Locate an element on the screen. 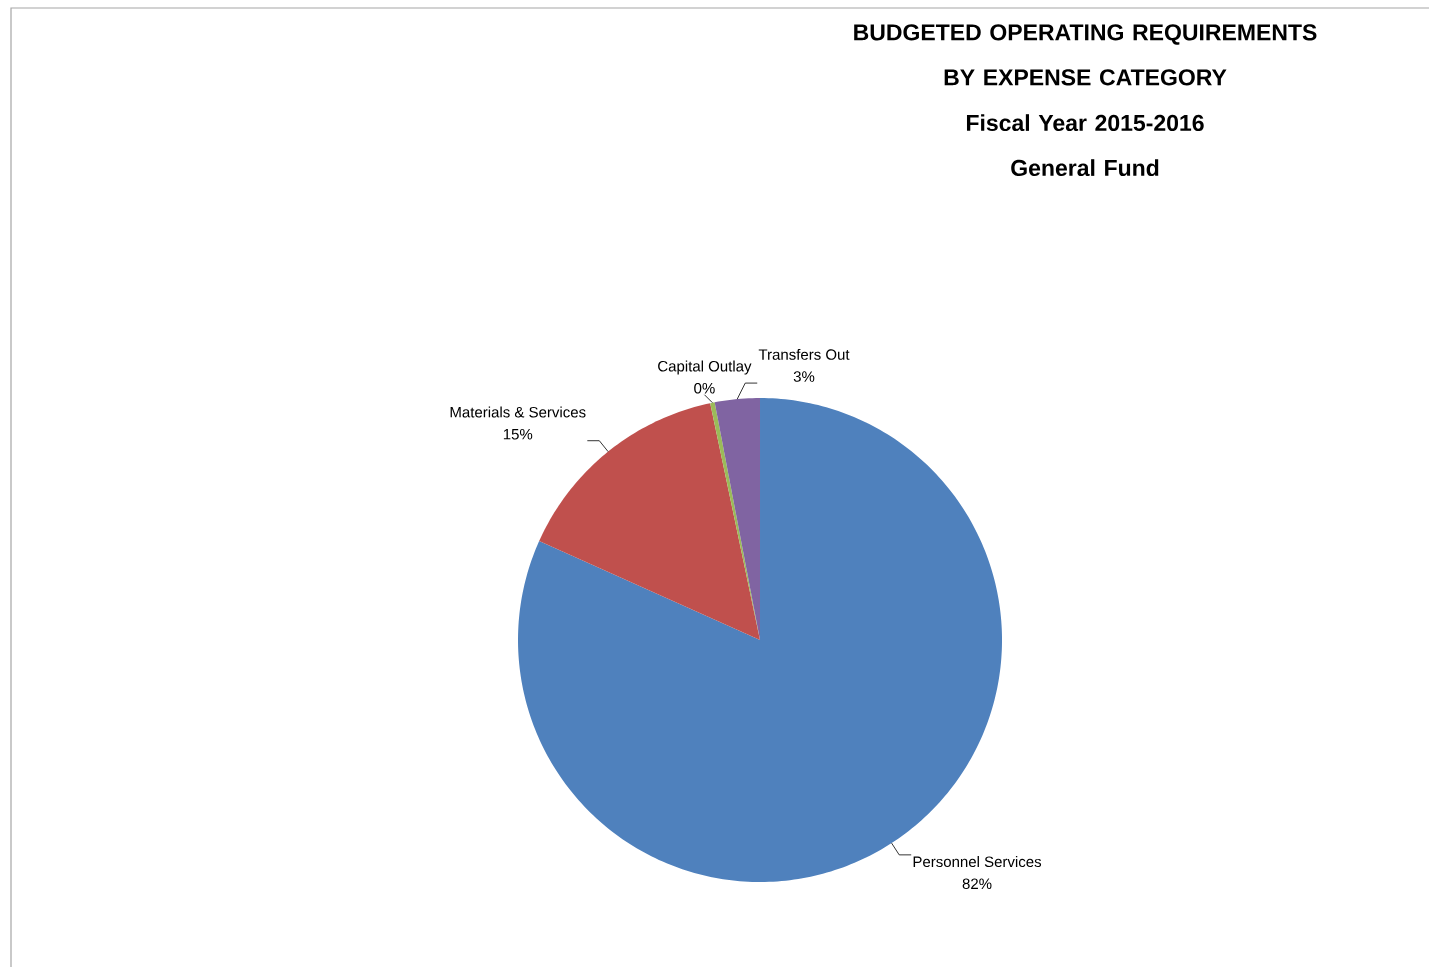 This screenshot has width=1429, height=967. data-label: 3% is located at coordinates (804, 376).